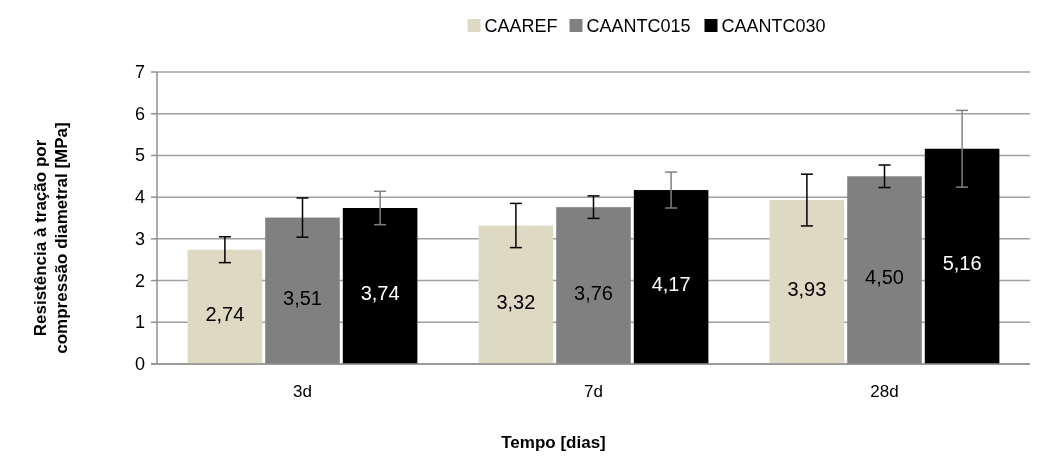 The width and height of the screenshot is (1046, 464). Describe the element at coordinates (521, 26) in the screenshot. I see `legend-label: CAAREF` at that location.